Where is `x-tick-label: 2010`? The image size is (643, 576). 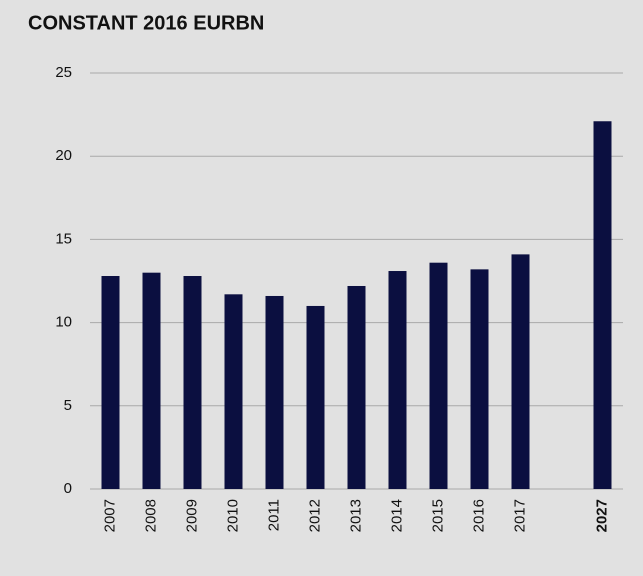 x-tick-label: 2010 is located at coordinates (232, 515).